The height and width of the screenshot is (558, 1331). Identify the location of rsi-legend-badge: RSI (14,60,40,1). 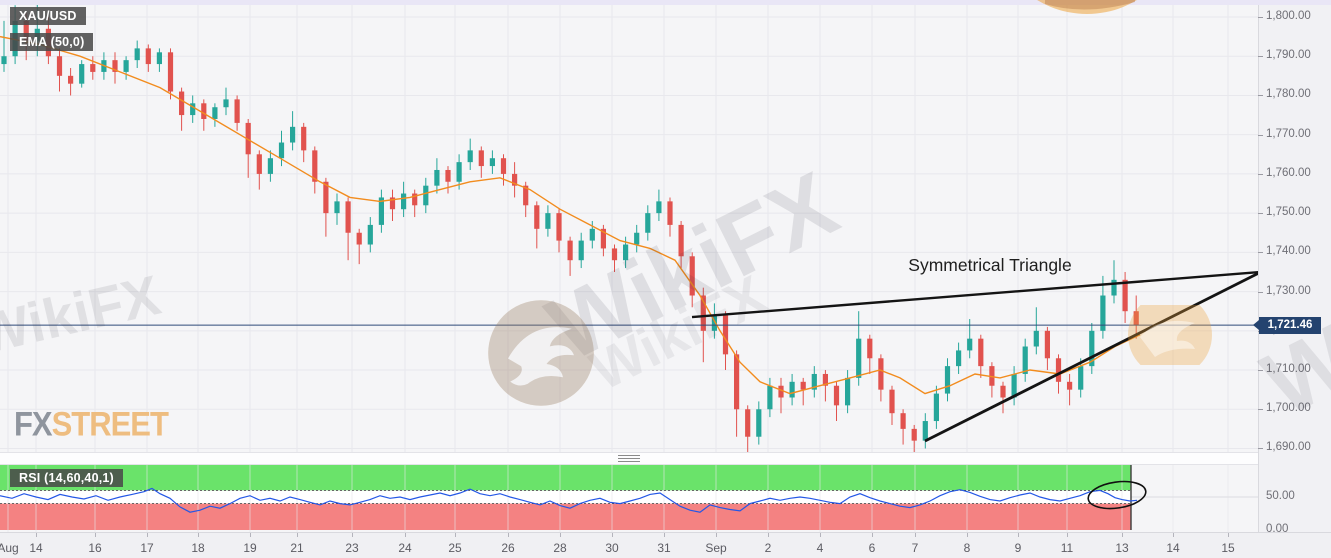
(66, 478).